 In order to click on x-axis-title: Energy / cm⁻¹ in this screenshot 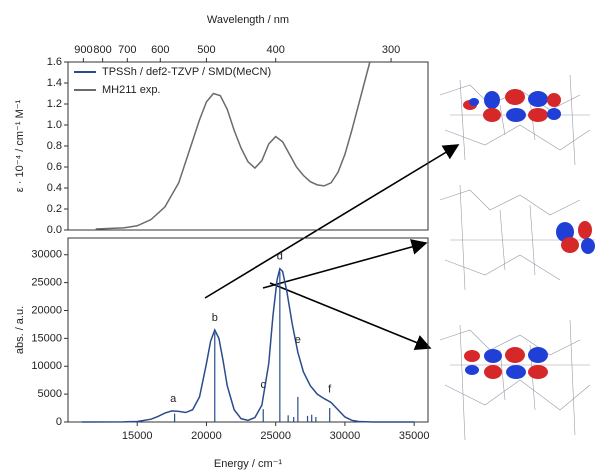, I will do `click(248, 464)`.